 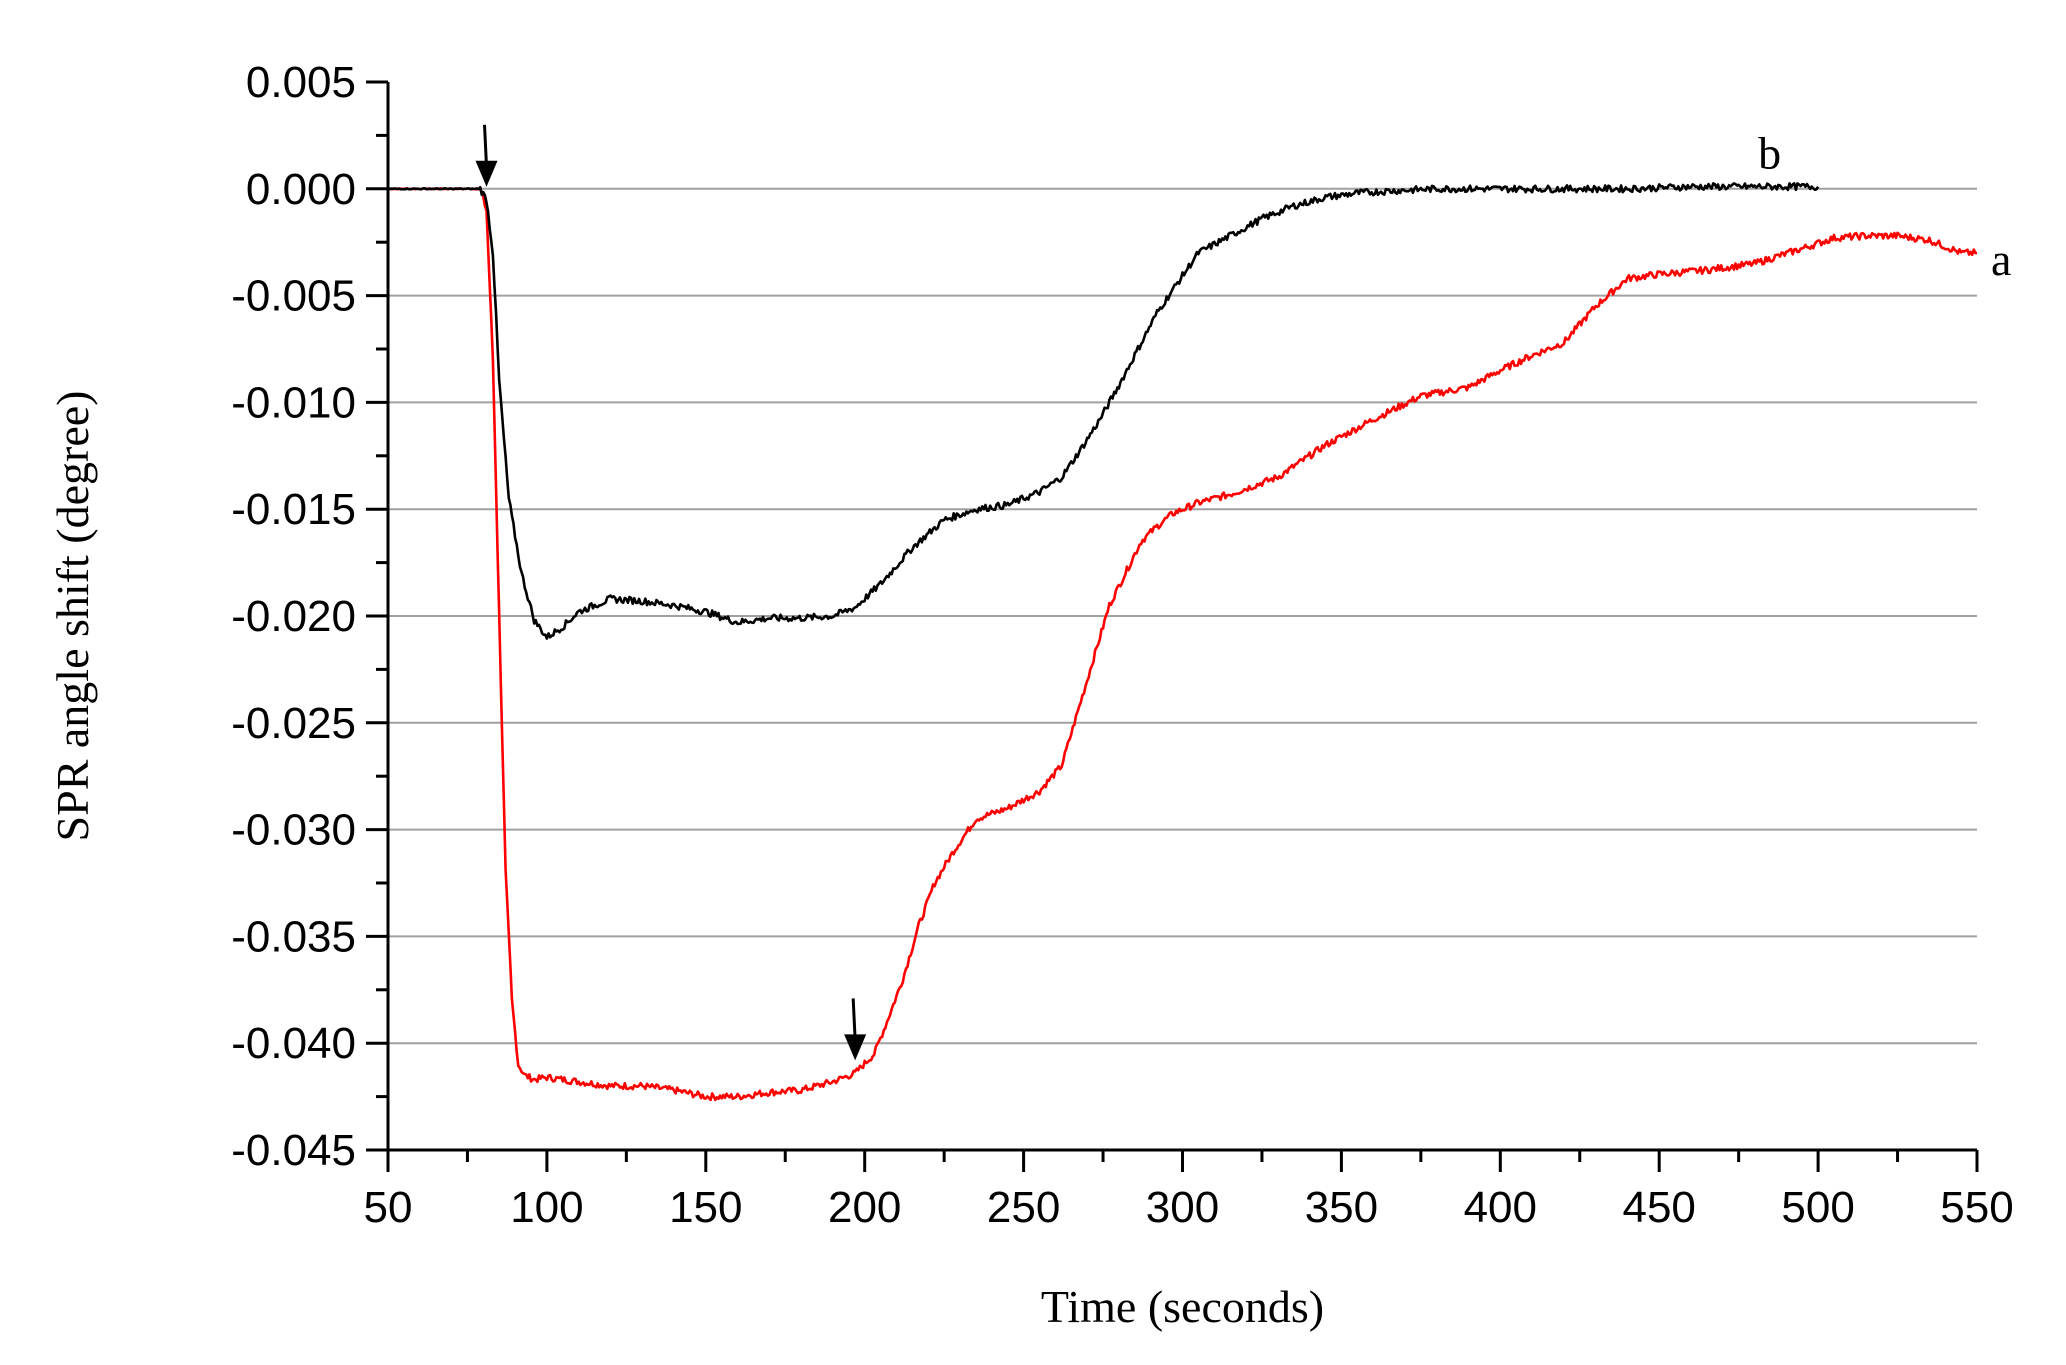 What do you see at coordinates (1182, 1207) in the screenshot?
I see `x-tick-label: 300` at bounding box center [1182, 1207].